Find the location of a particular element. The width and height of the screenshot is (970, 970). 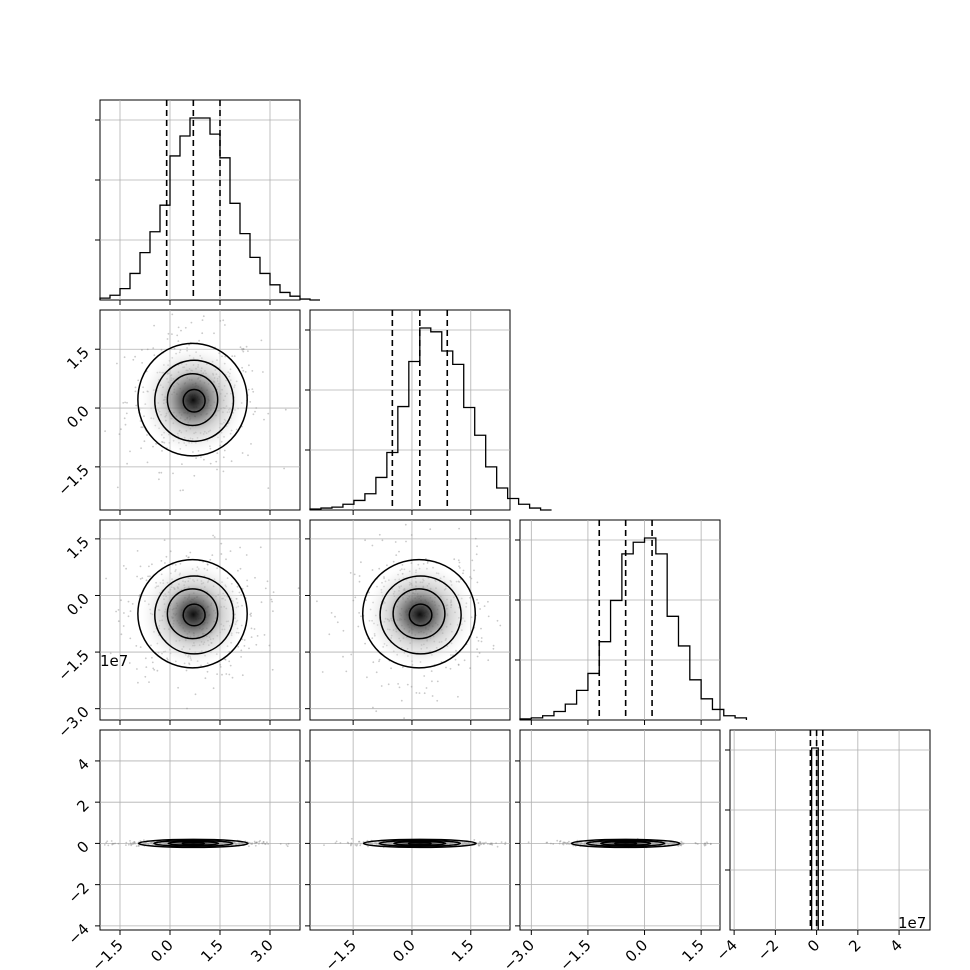

y-tick-label: −1.5 is located at coordinates (73, 665).